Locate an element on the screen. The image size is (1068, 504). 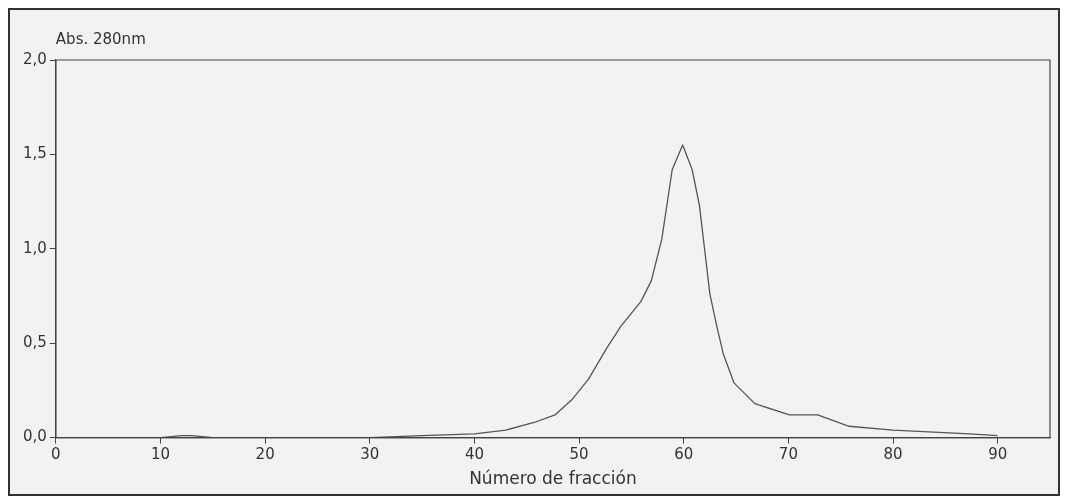
y-tick-label: 0,0 is located at coordinates (35, 436).